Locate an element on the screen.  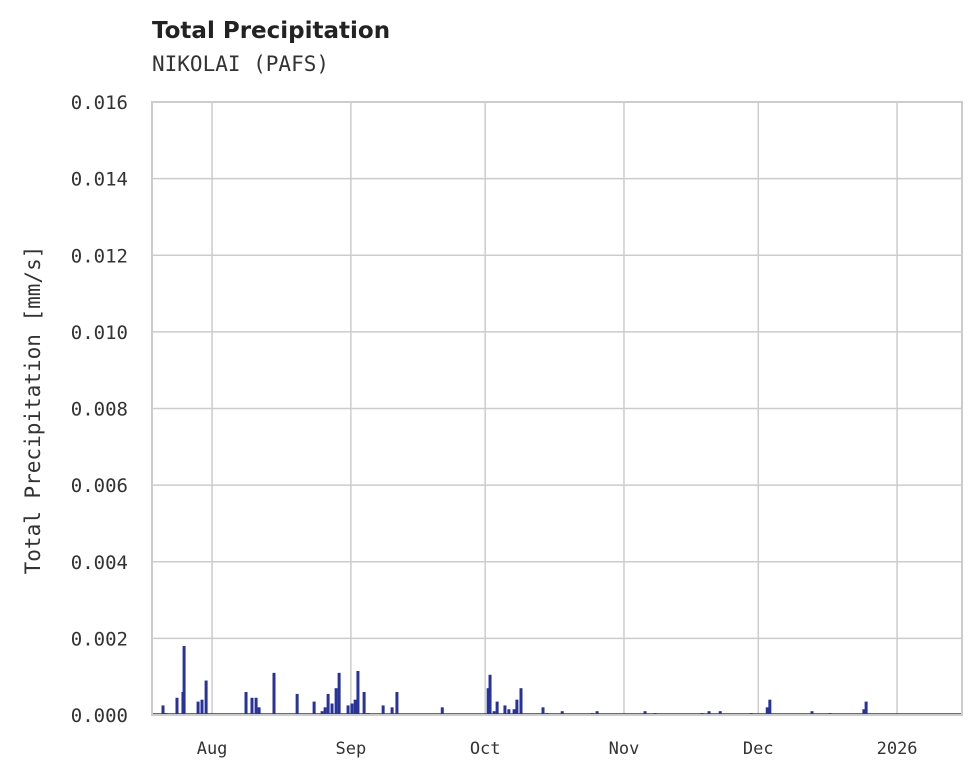
y-tick-label: 0.016 is located at coordinates (99, 103).